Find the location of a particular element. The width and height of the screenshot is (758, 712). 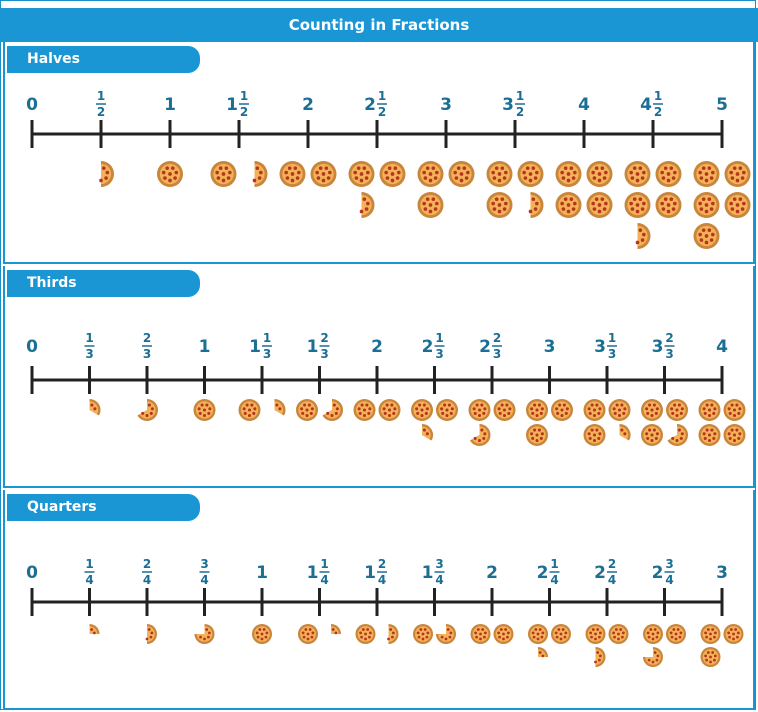

tick-label: 1 2 3 is located at coordinates (318, 346).